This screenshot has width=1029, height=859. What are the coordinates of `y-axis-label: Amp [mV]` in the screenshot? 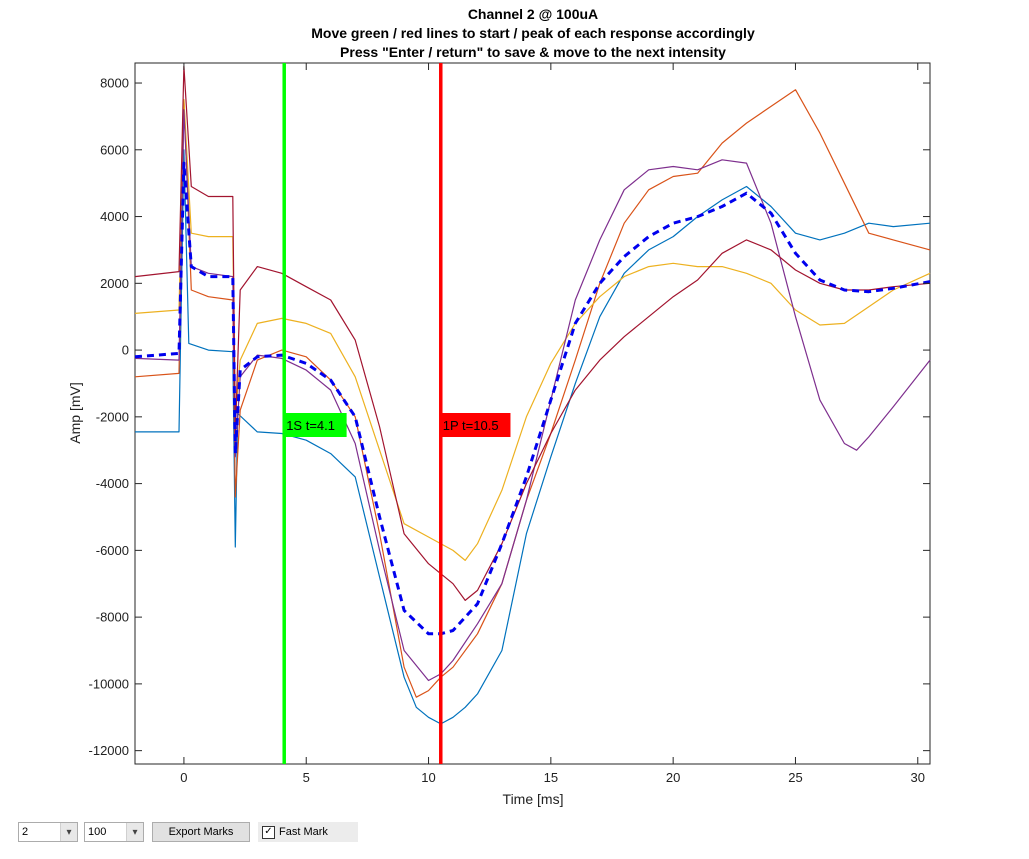 It's located at (75, 412).